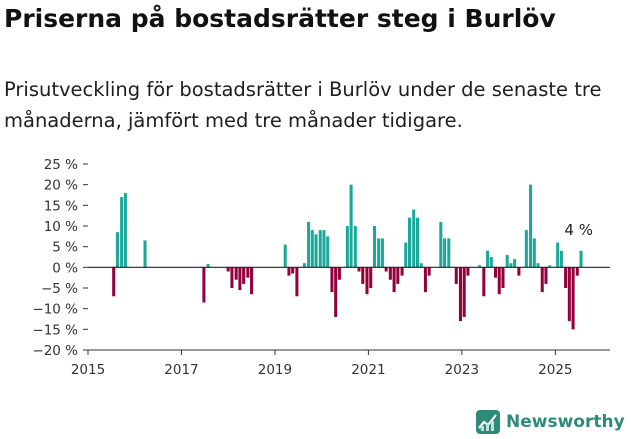  What do you see at coordinates (65, 268) in the screenshot?
I see `y-tick-label: 0 %` at bounding box center [65, 268].